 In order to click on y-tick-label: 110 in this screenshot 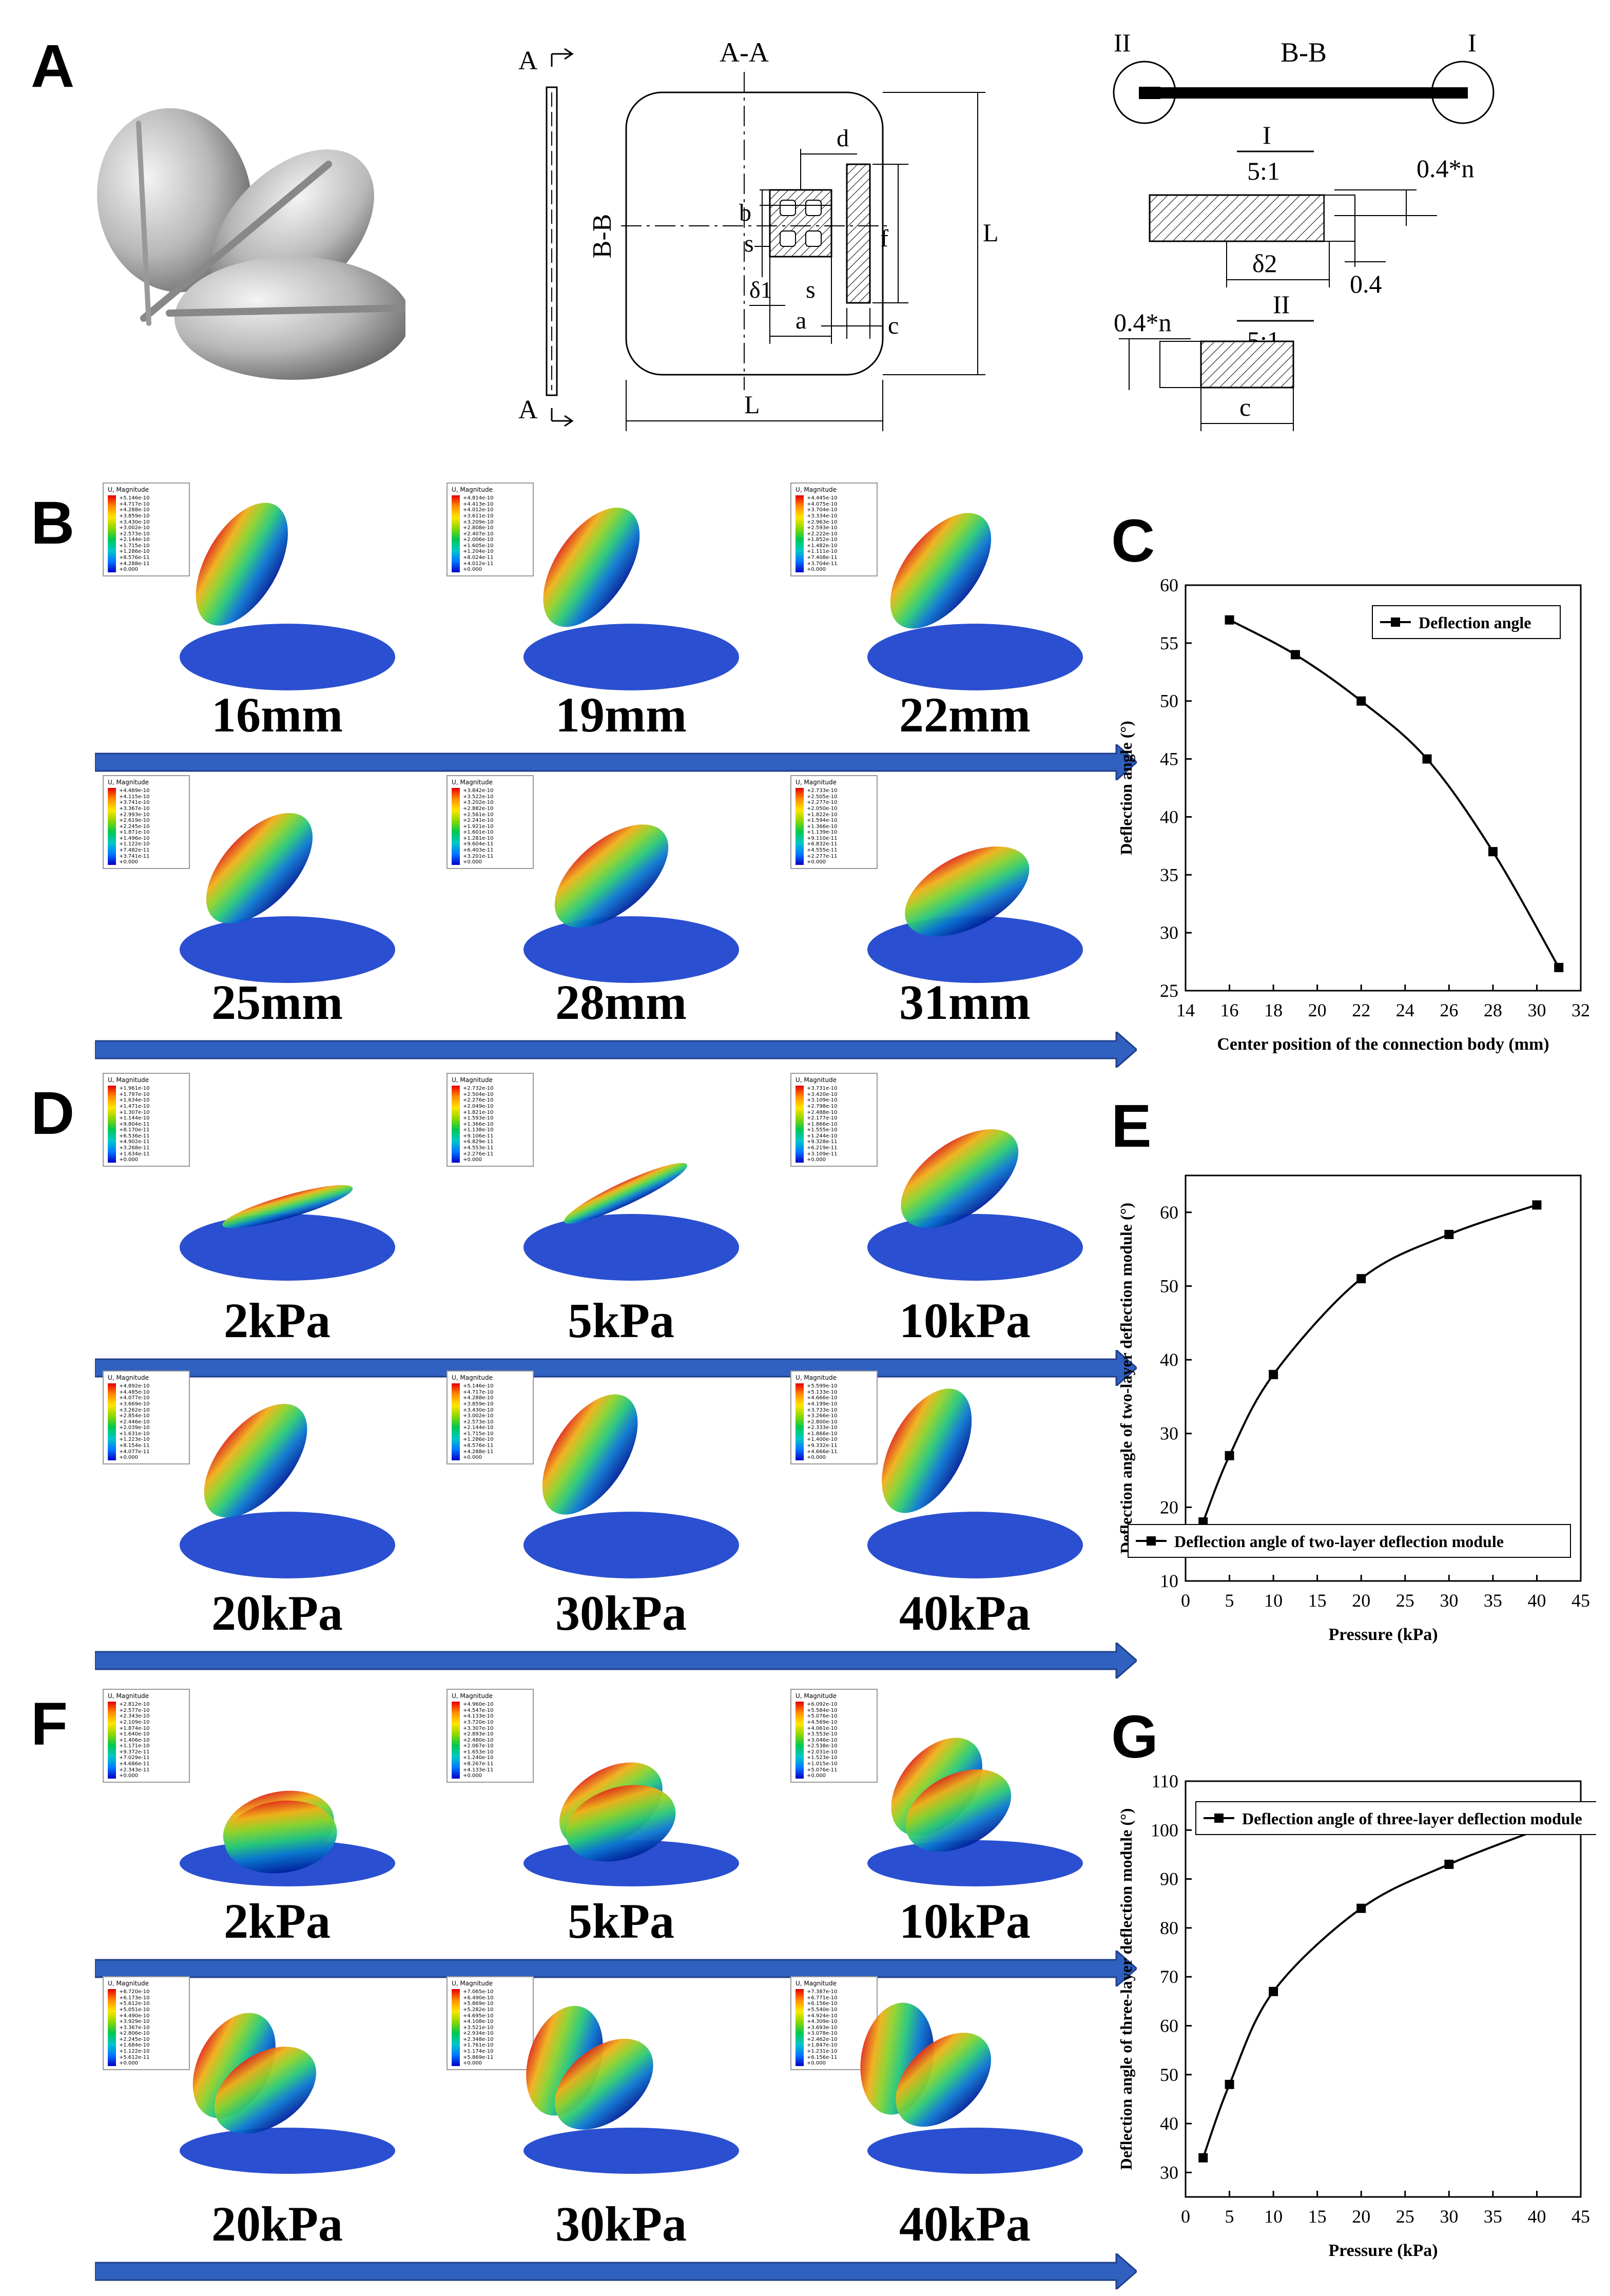, I will do `click(1164, 1781)`.